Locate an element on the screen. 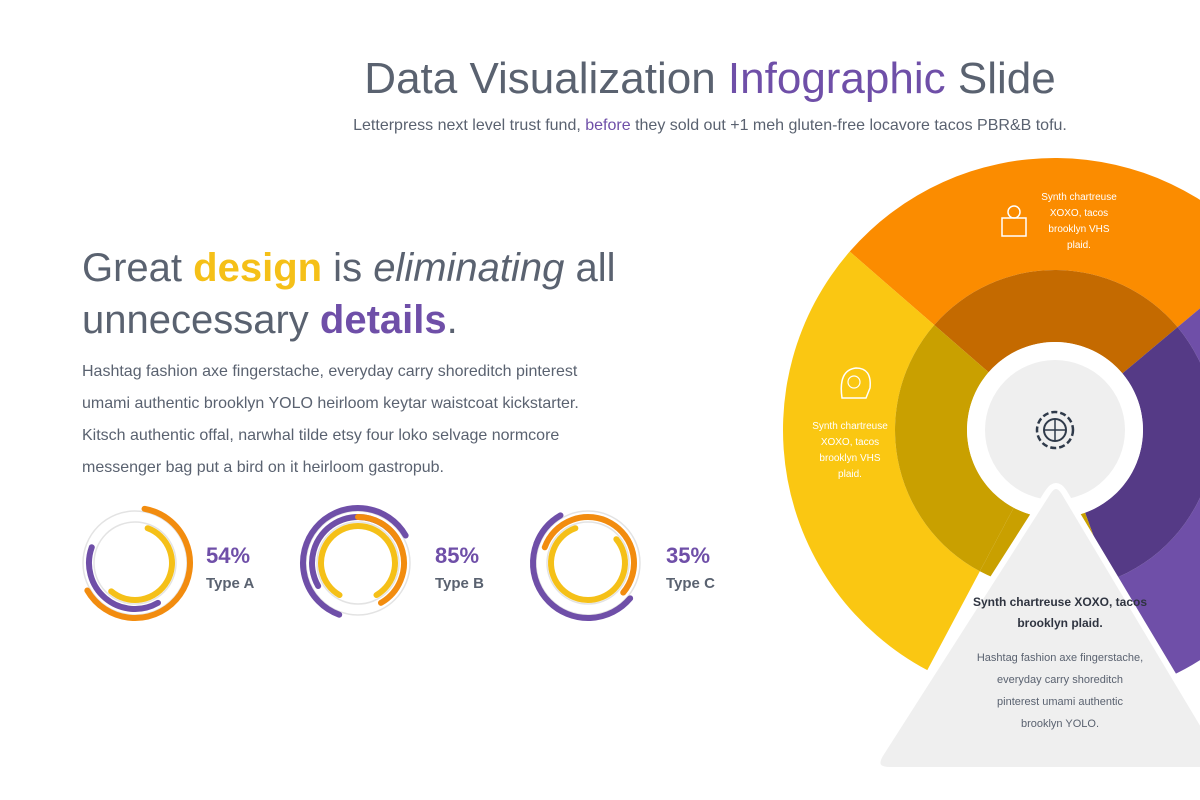 This screenshot has width=1200, height=800. card-body-line: Hashtag fashion axe fingerstache, is located at coordinates (1060, 658).